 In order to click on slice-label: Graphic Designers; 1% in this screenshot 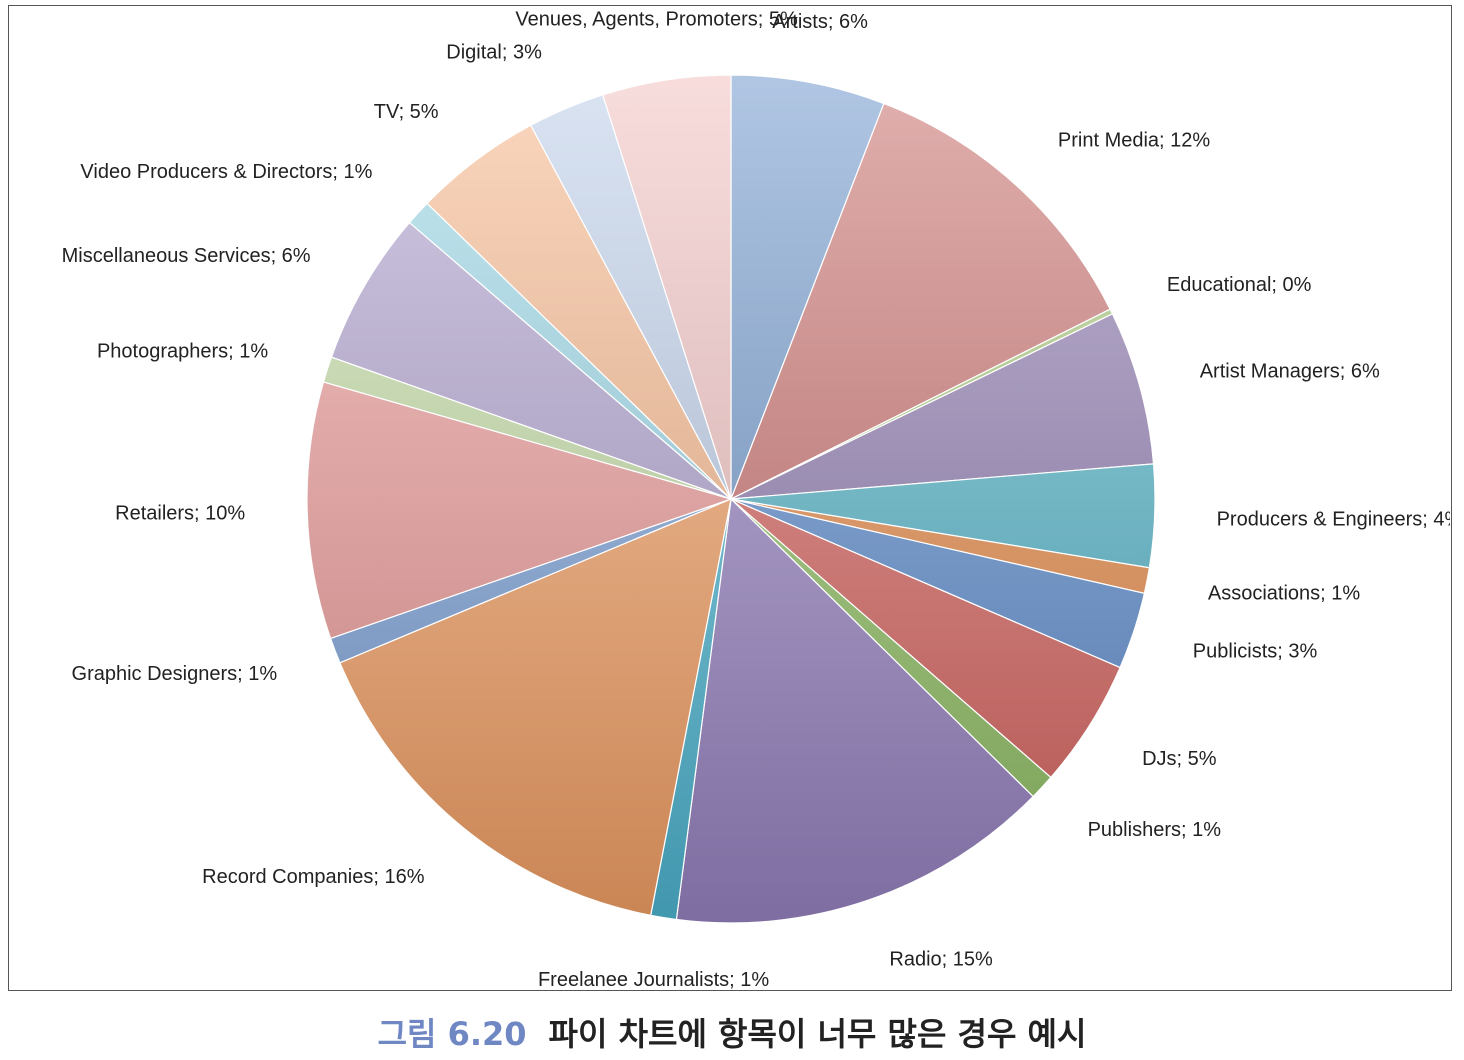, I will do `click(175, 674)`.